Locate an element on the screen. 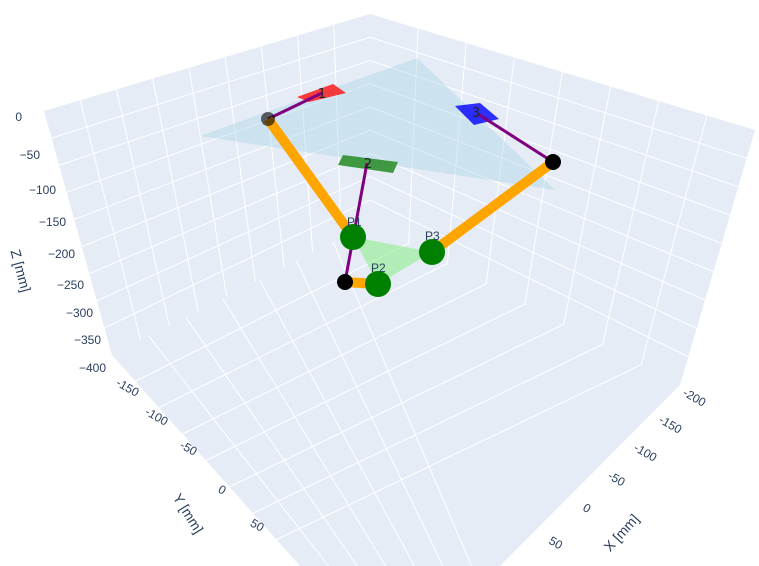 Image resolution: width=759 pixels, height=566 pixels. z-tick-3: −150 is located at coordinates (52, 222).